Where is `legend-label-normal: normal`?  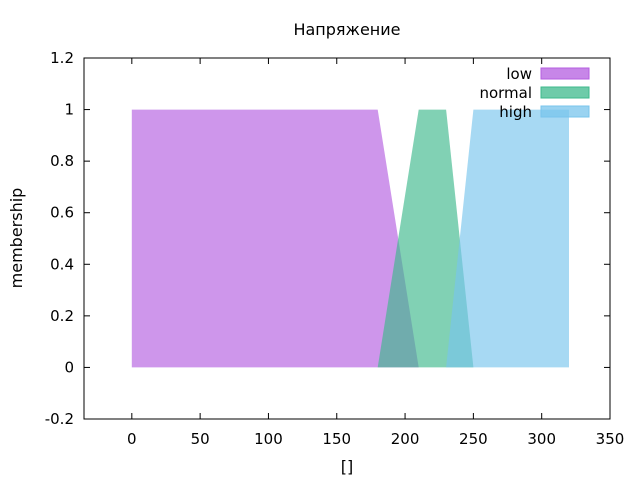
legend-label-normal: normal is located at coordinates (505, 93).